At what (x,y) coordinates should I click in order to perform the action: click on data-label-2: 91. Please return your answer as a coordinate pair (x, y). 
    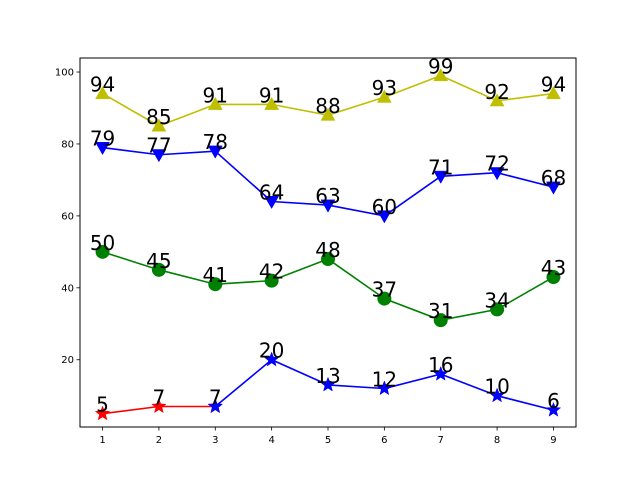
    Looking at the image, I should click on (215, 95).